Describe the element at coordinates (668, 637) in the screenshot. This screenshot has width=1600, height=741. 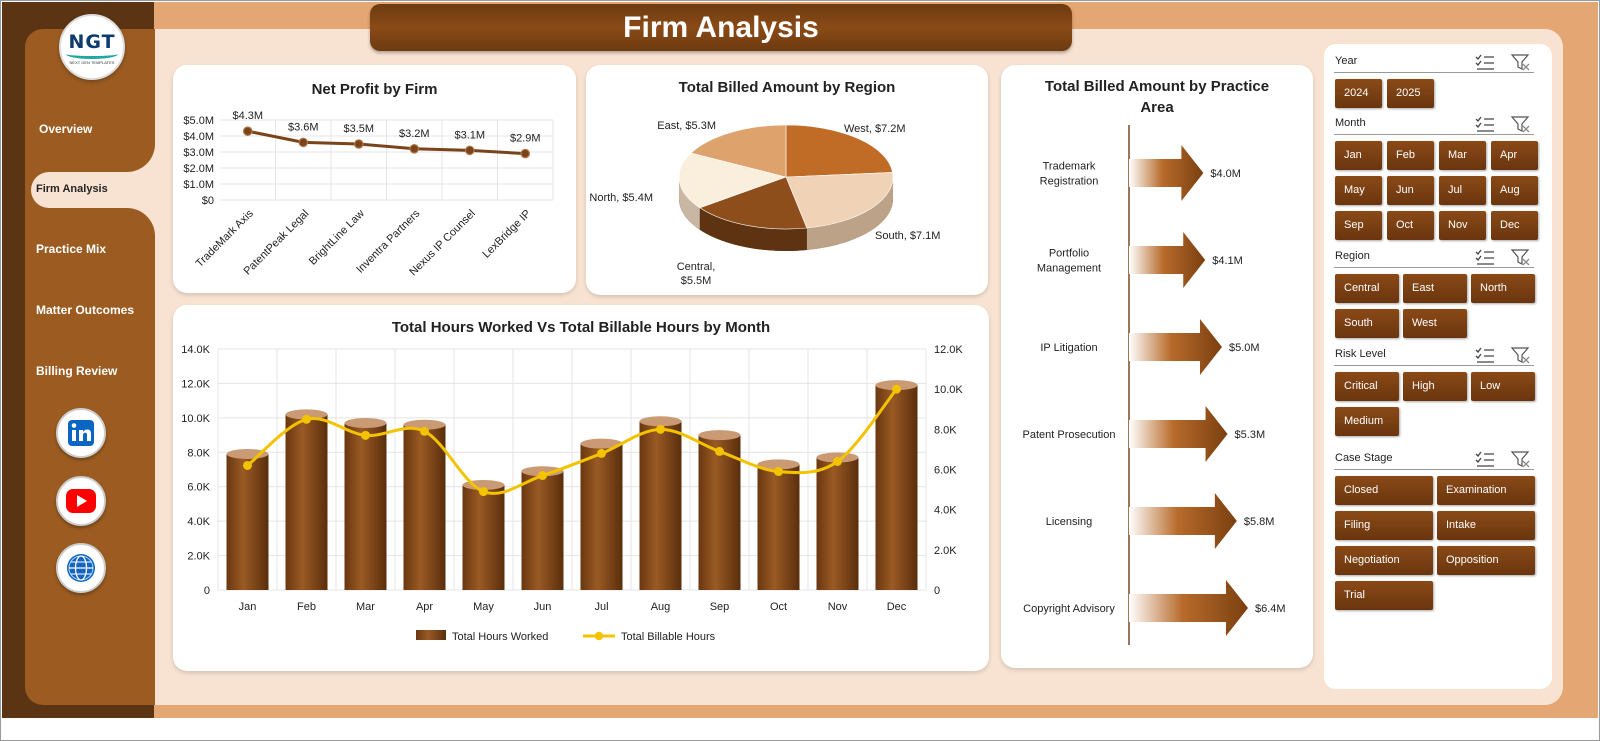
I see `legend-label-billable-hours: Total Billable Hours` at that location.